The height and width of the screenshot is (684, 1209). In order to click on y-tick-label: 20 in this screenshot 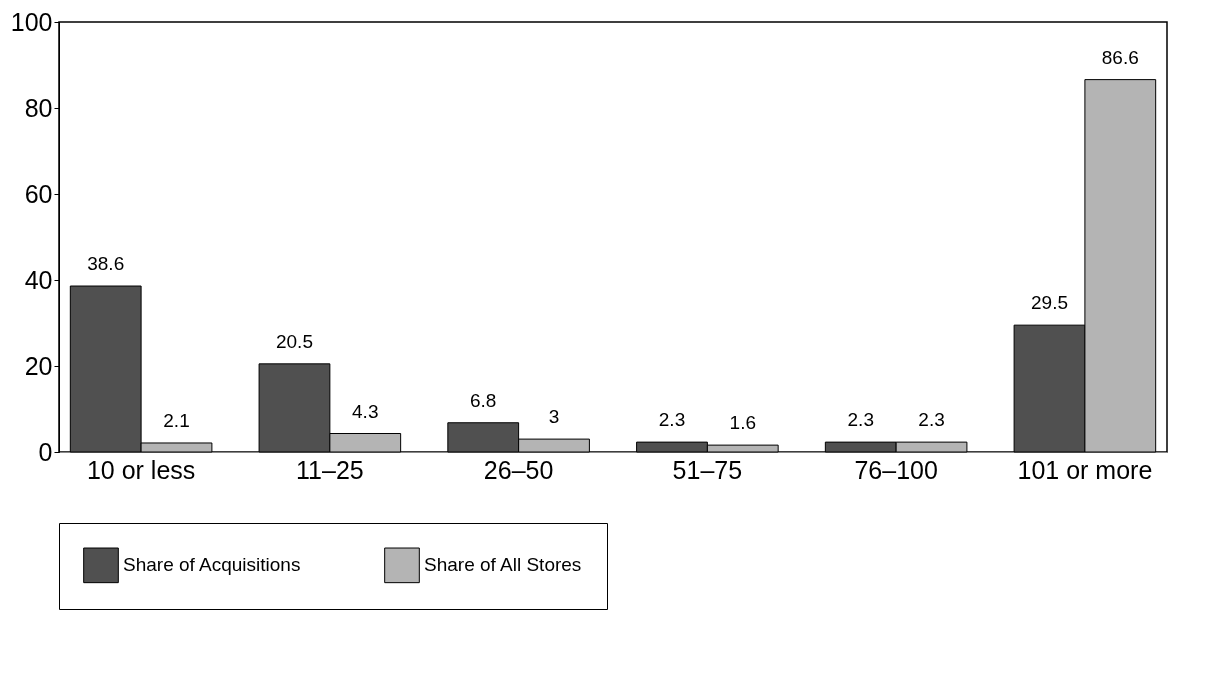, I will do `click(38, 365)`.